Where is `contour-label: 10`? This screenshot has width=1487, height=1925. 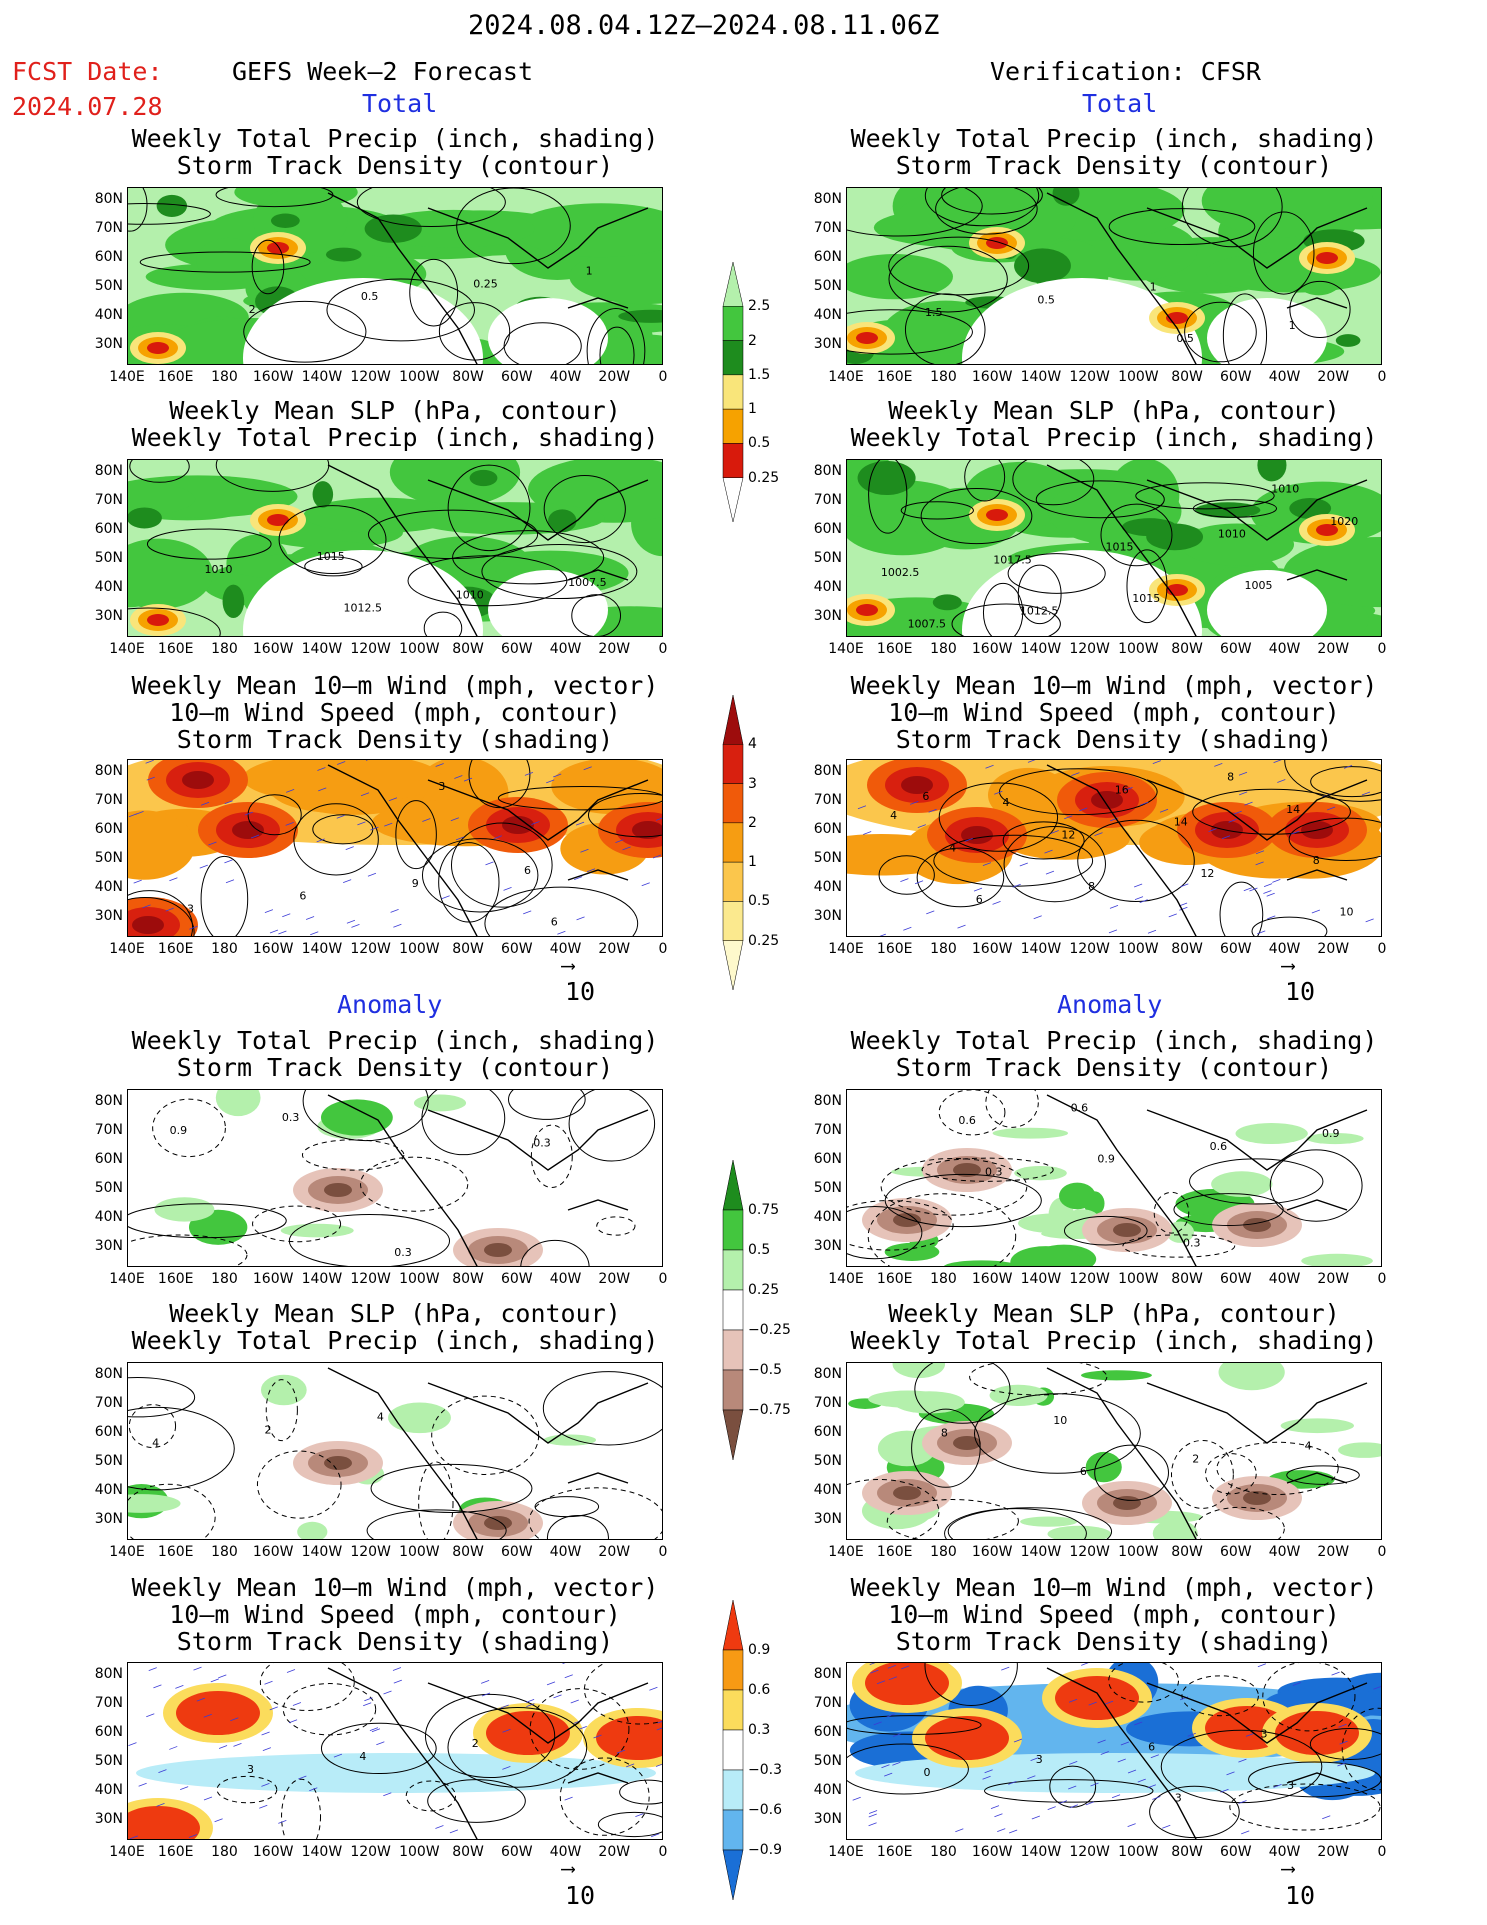
contour-label: 10 is located at coordinates (1060, 1420).